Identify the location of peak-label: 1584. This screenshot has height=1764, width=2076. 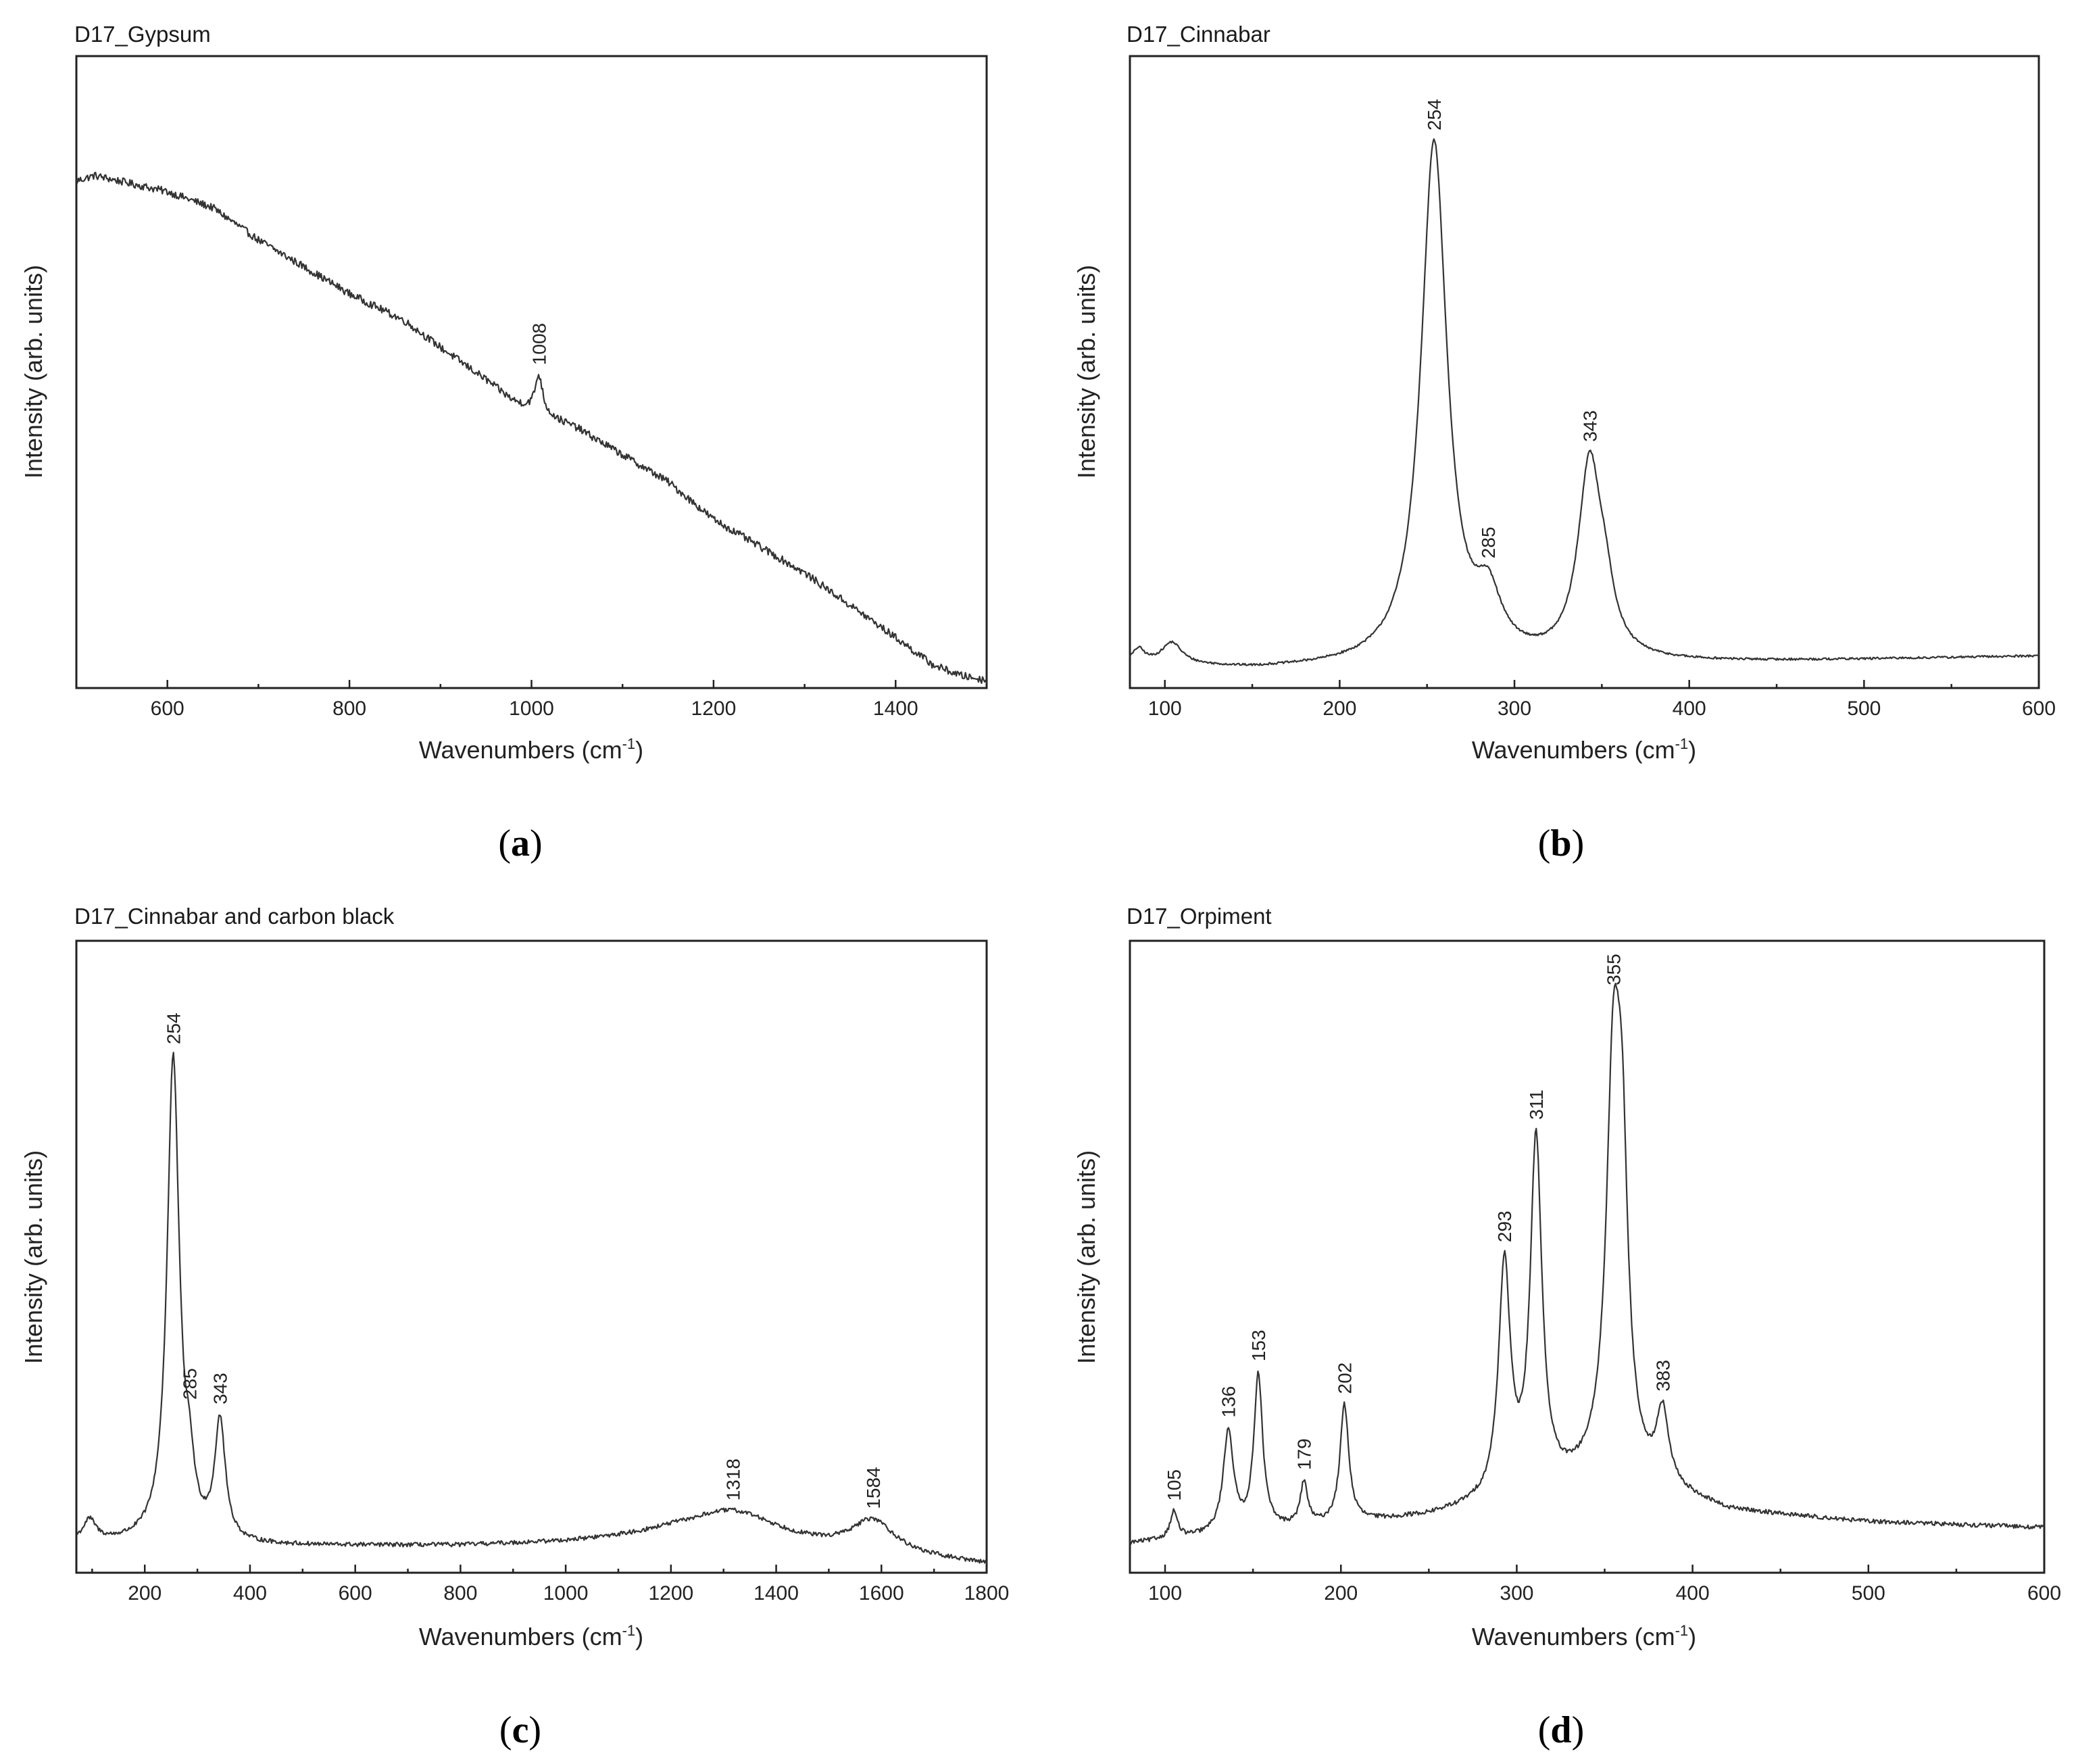
(873, 1488).